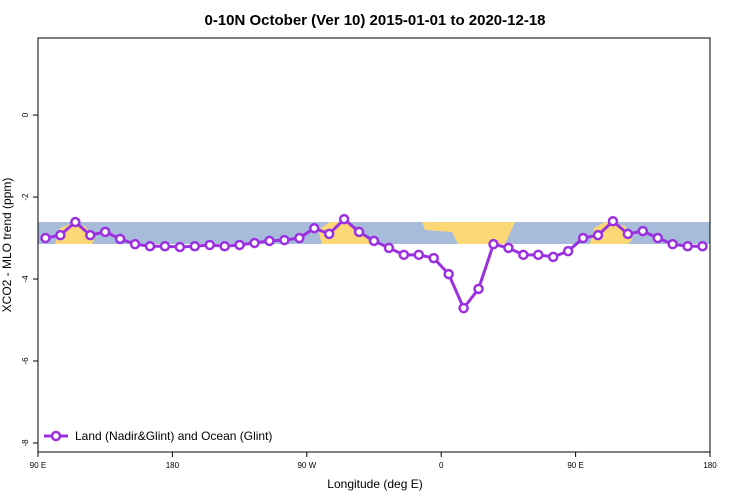 The height and width of the screenshot is (500, 750). Describe the element at coordinates (25, 361) in the screenshot. I see `y-tick-label: -6` at that location.